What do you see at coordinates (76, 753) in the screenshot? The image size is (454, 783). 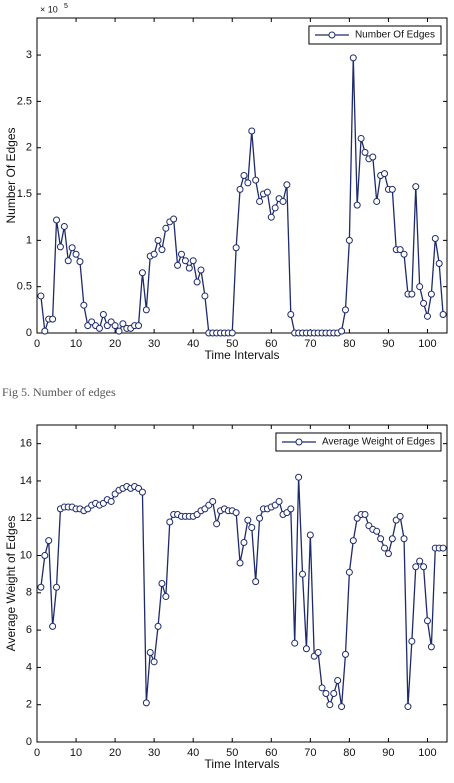 I see `x-tick-label: 10` at bounding box center [76, 753].